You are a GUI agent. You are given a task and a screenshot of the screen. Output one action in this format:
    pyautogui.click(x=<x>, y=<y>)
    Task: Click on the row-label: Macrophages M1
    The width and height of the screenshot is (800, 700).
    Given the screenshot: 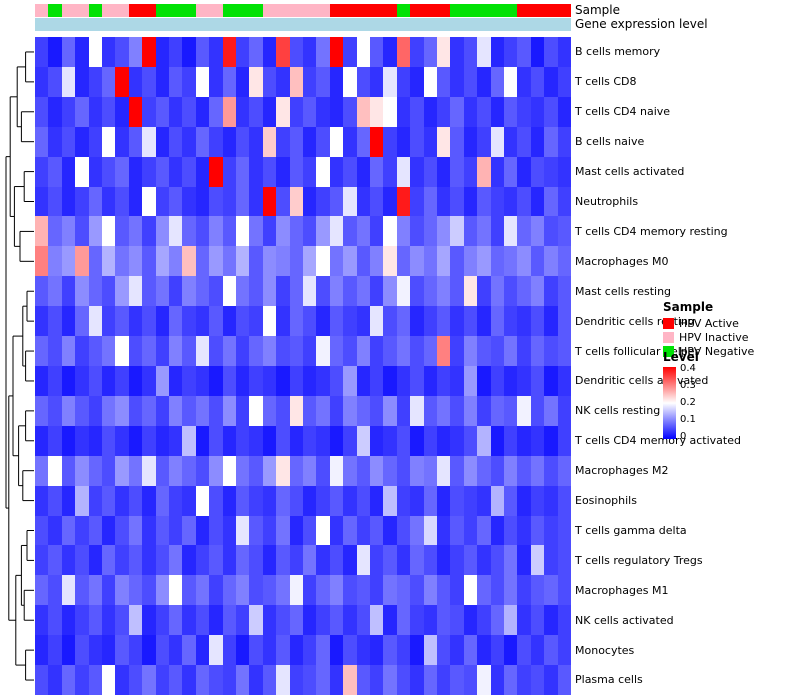 What is the action you would take?
    pyautogui.click(x=622, y=590)
    